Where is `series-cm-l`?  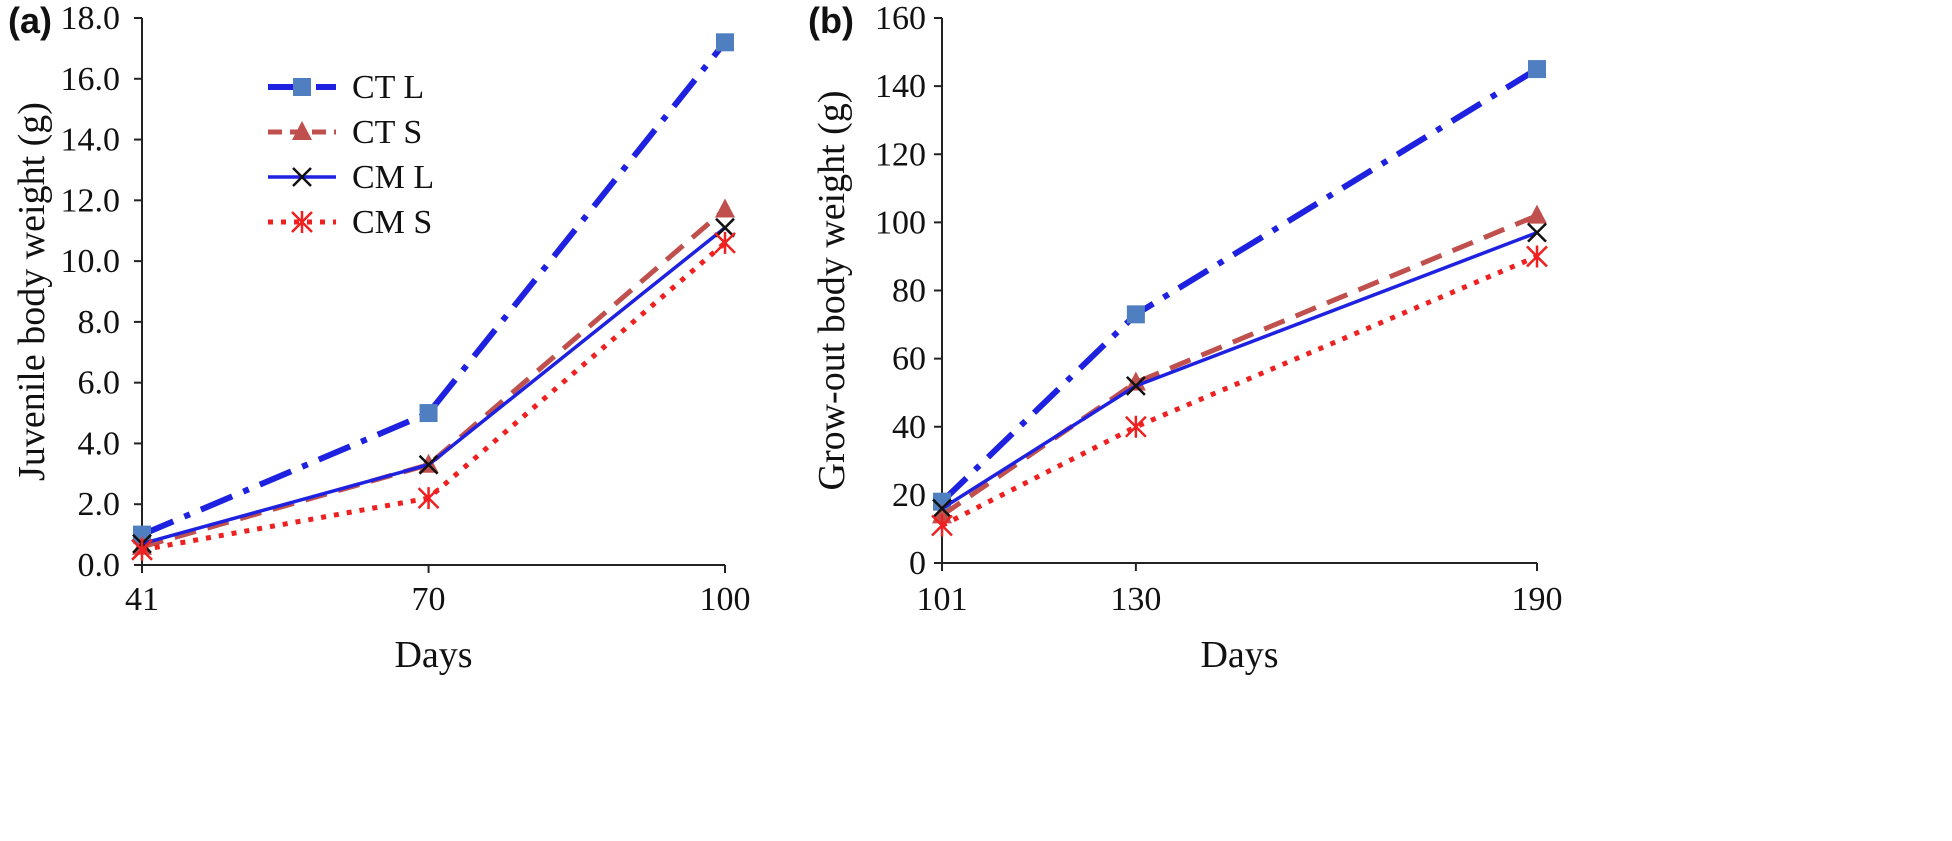 series-cm-l is located at coordinates (1239, 370).